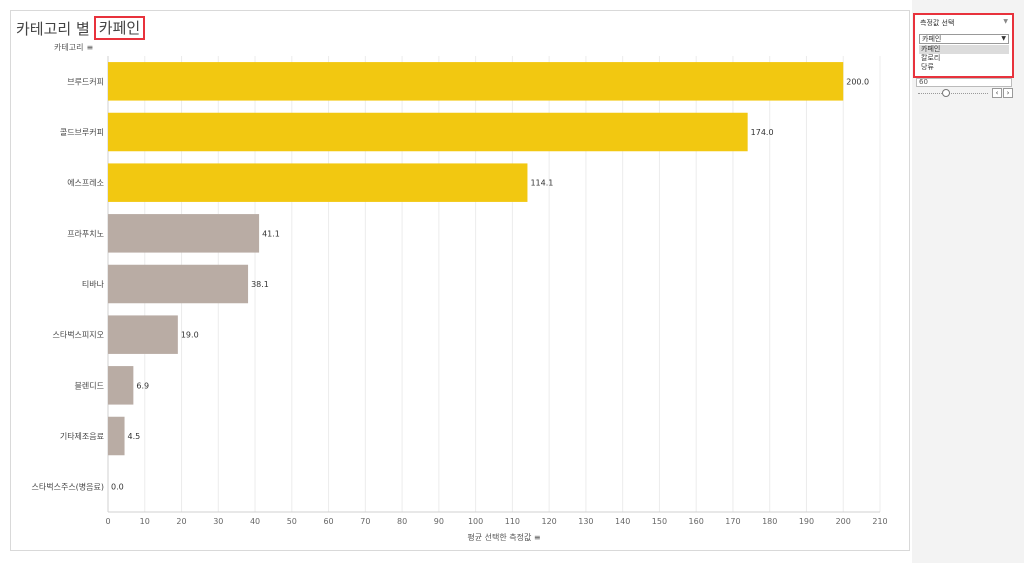 The image size is (1024, 563). I want to click on x-tick-label: 150, so click(659, 521).